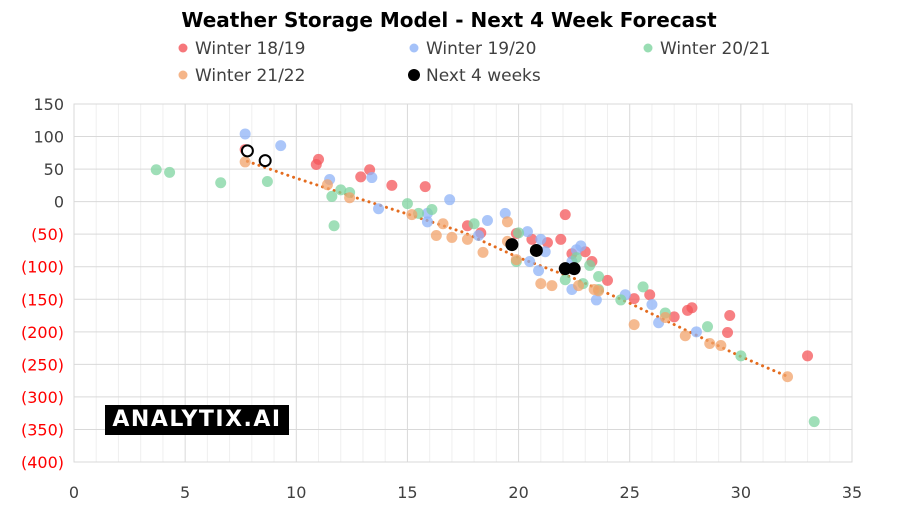 This screenshot has height=510, width=898. What do you see at coordinates (47, 234) in the screenshot?
I see `y-tick-label: (50)` at bounding box center [47, 234].